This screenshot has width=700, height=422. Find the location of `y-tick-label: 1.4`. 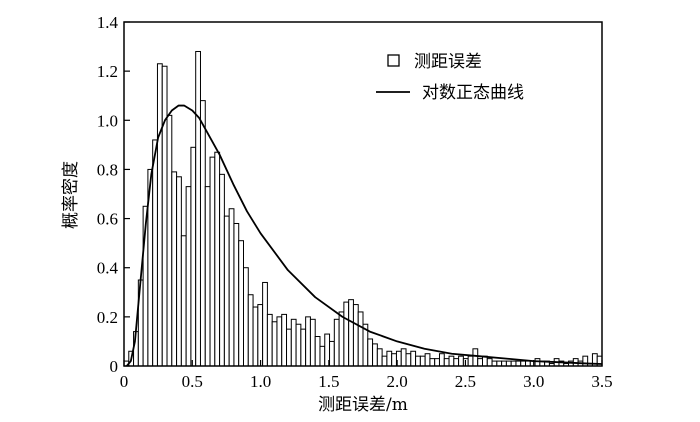

y-tick-label: 1.4 is located at coordinates (108, 22).